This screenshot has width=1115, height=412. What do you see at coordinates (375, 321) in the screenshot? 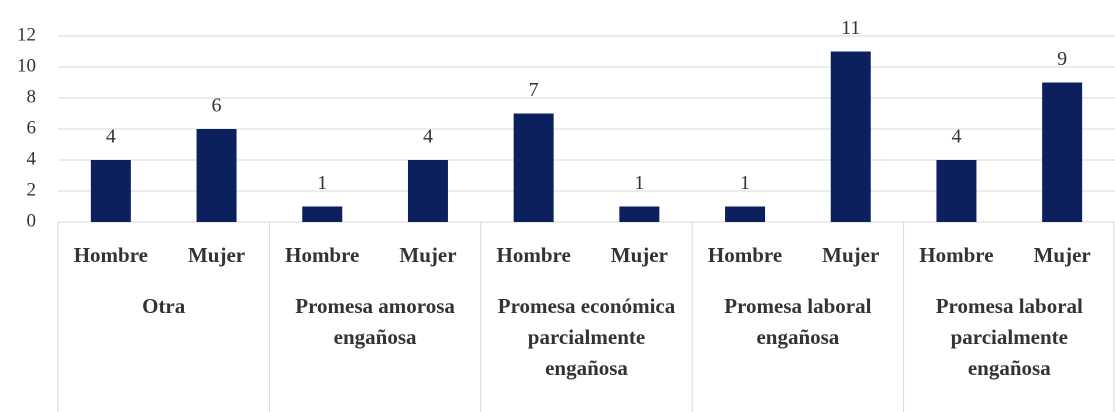
I see `group-label: Promesa amorosa engañosa` at bounding box center [375, 321].